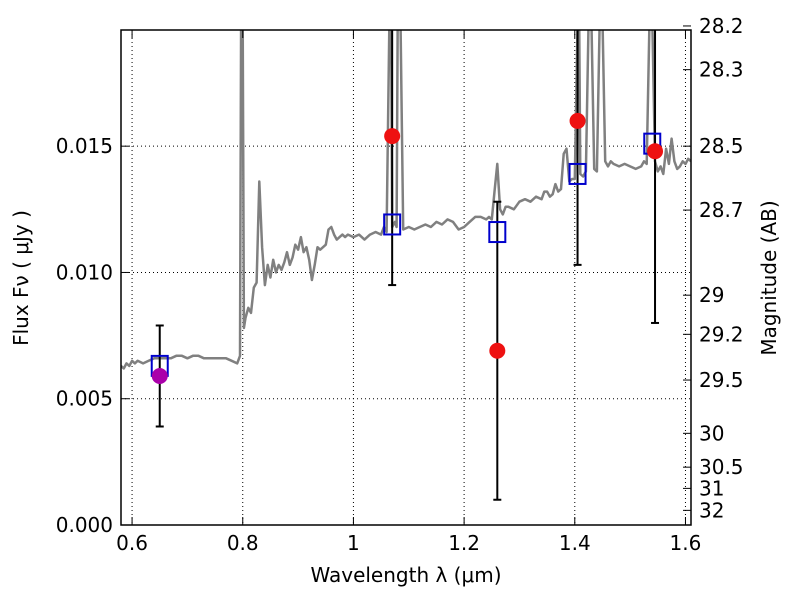  Describe the element at coordinates (721, 380) in the screenshot. I see `magnitude-tick-label: 29.5` at that location.